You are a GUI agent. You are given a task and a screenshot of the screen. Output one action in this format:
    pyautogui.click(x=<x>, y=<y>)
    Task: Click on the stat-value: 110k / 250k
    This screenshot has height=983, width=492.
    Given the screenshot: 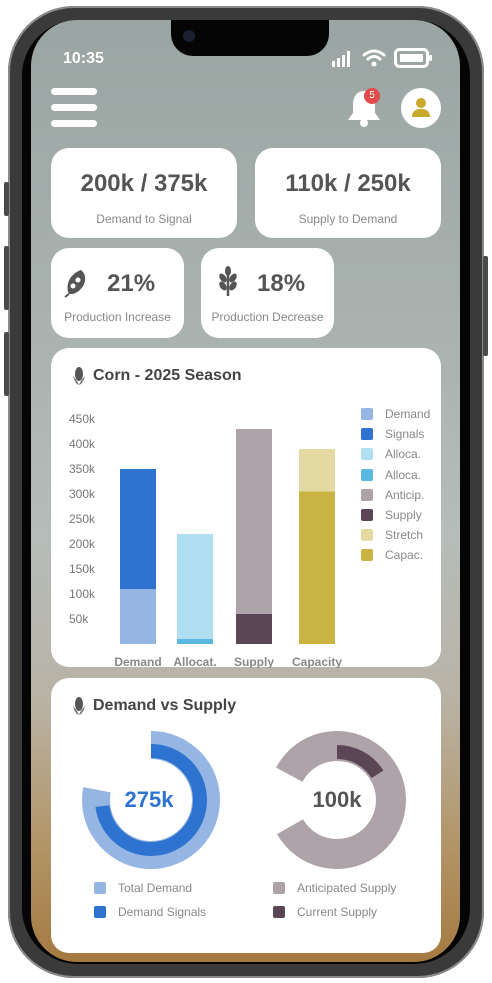 What is the action you would take?
    pyautogui.click(x=348, y=183)
    